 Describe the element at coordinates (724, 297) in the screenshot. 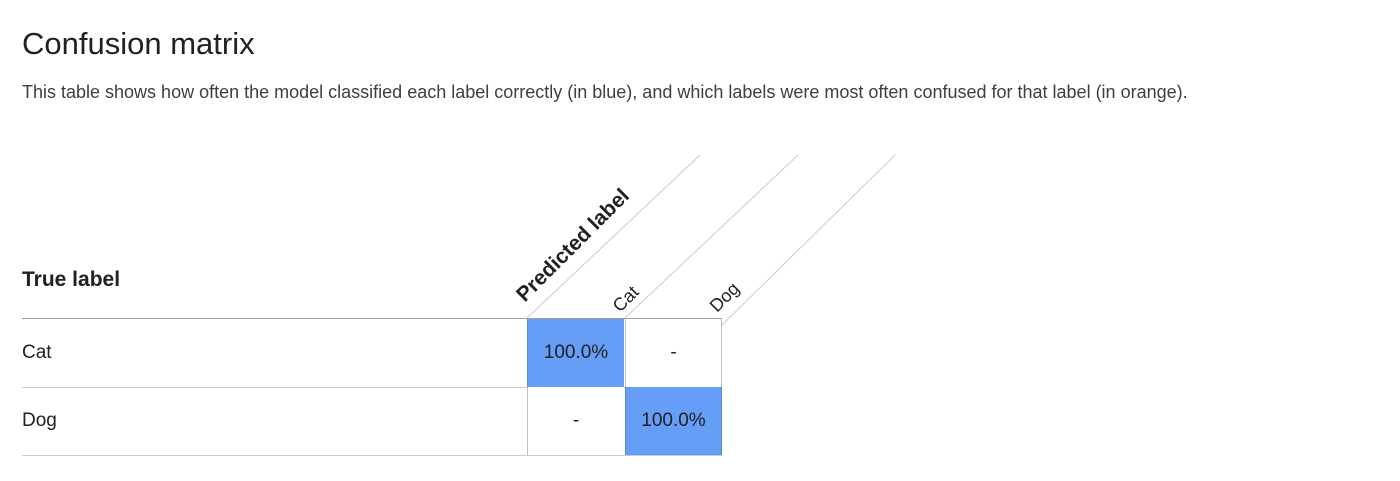

I see `column-label-dog: Dog` at that location.